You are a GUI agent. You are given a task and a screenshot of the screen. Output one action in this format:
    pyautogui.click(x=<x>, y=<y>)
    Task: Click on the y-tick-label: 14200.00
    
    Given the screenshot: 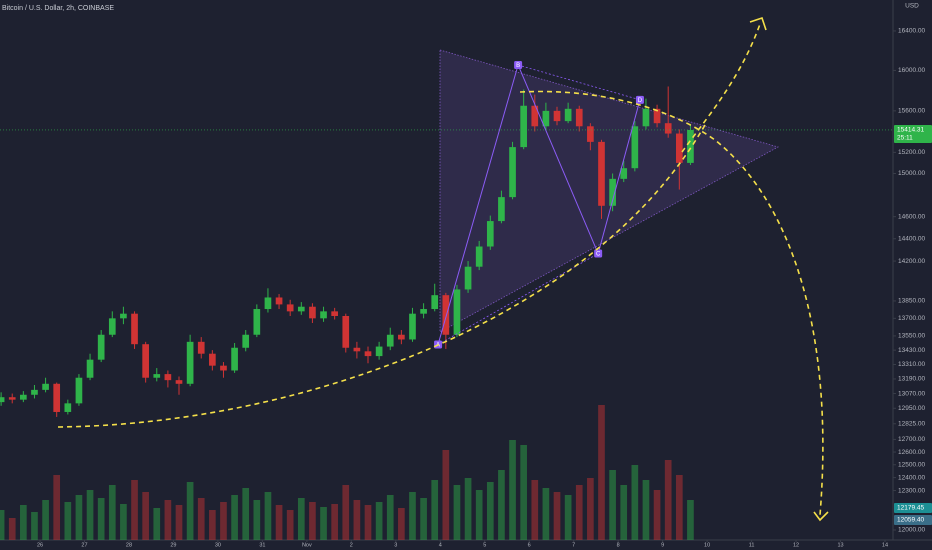 What is the action you would take?
    pyautogui.click(x=911, y=261)
    